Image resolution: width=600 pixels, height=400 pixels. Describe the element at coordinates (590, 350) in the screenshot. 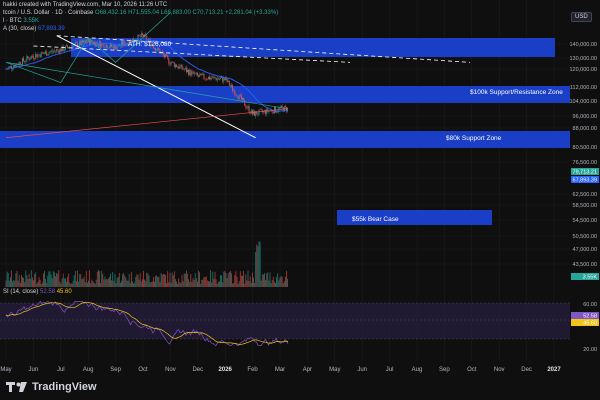

I see `rsi-tick-label: 20.00` at that location.